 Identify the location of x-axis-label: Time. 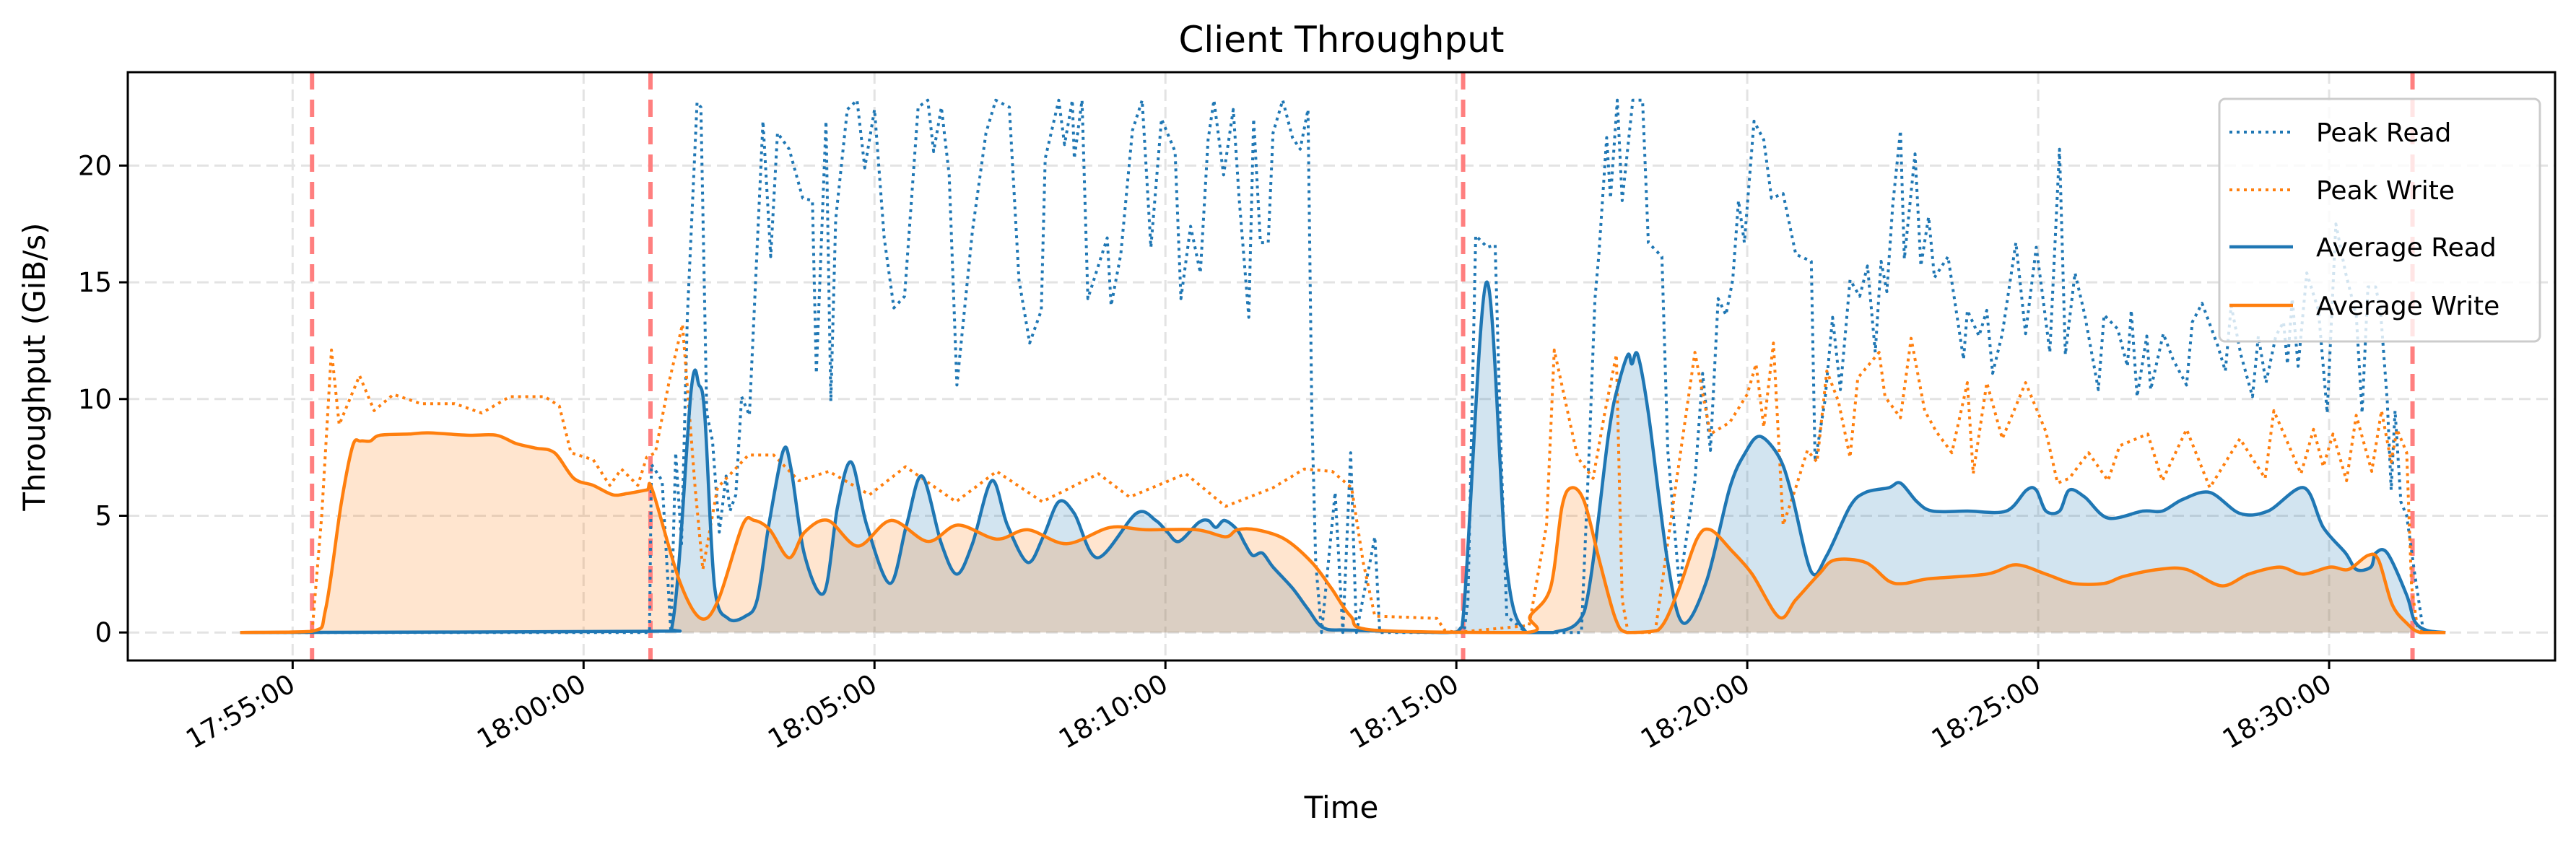
(1341, 807).